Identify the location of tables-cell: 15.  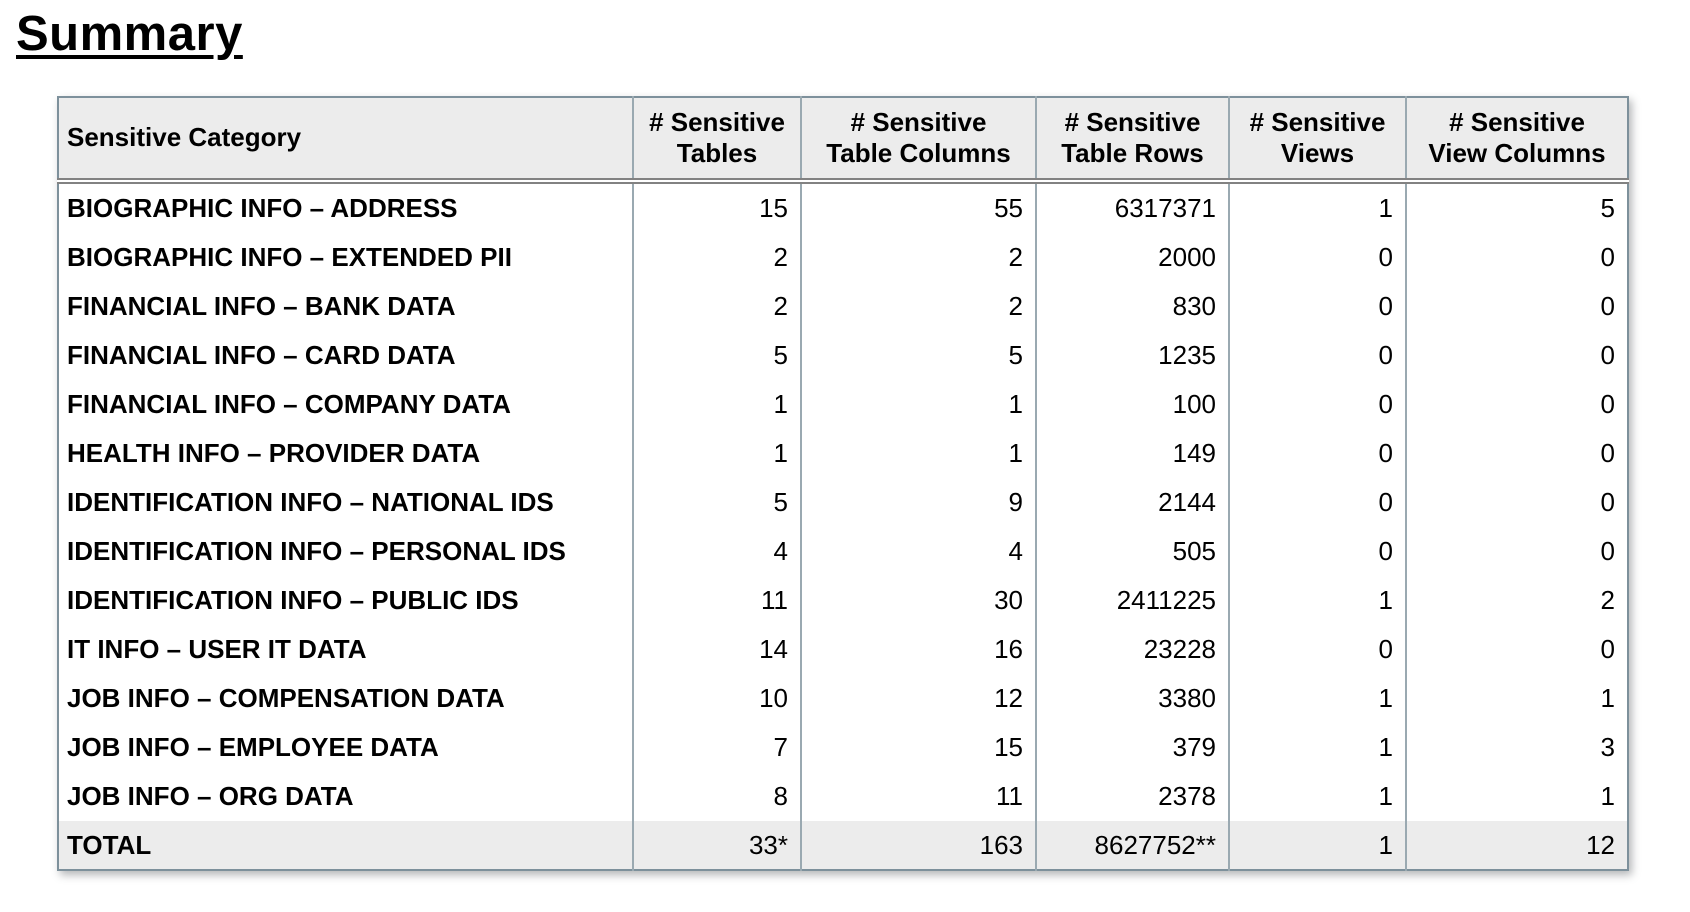
(716, 207).